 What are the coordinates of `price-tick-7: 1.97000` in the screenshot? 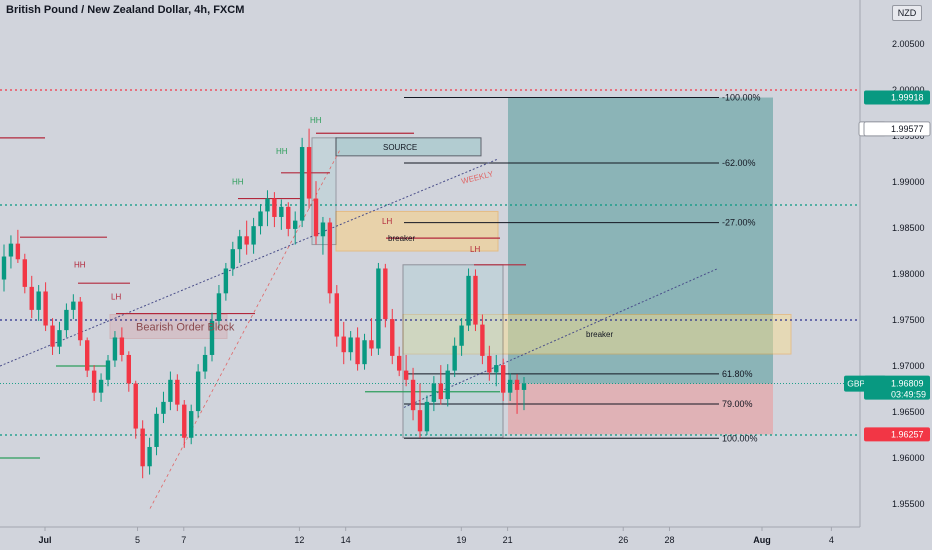 It's located at (908, 366).